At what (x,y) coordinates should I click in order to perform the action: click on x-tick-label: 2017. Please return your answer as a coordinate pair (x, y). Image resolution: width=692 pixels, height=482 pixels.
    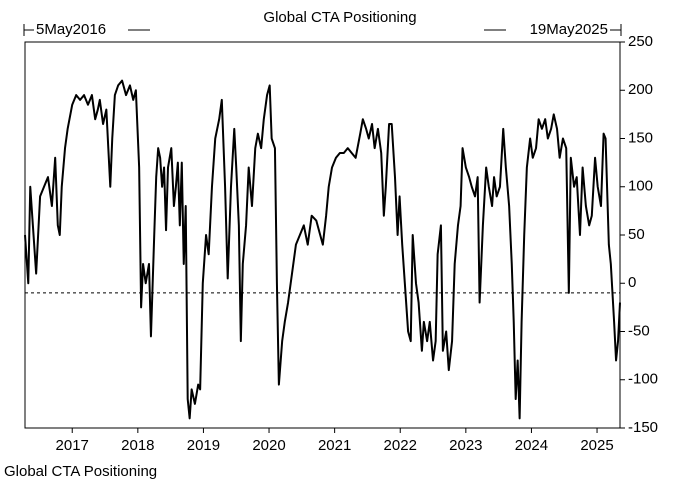
    Looking at the image, I should click on (72, 445).